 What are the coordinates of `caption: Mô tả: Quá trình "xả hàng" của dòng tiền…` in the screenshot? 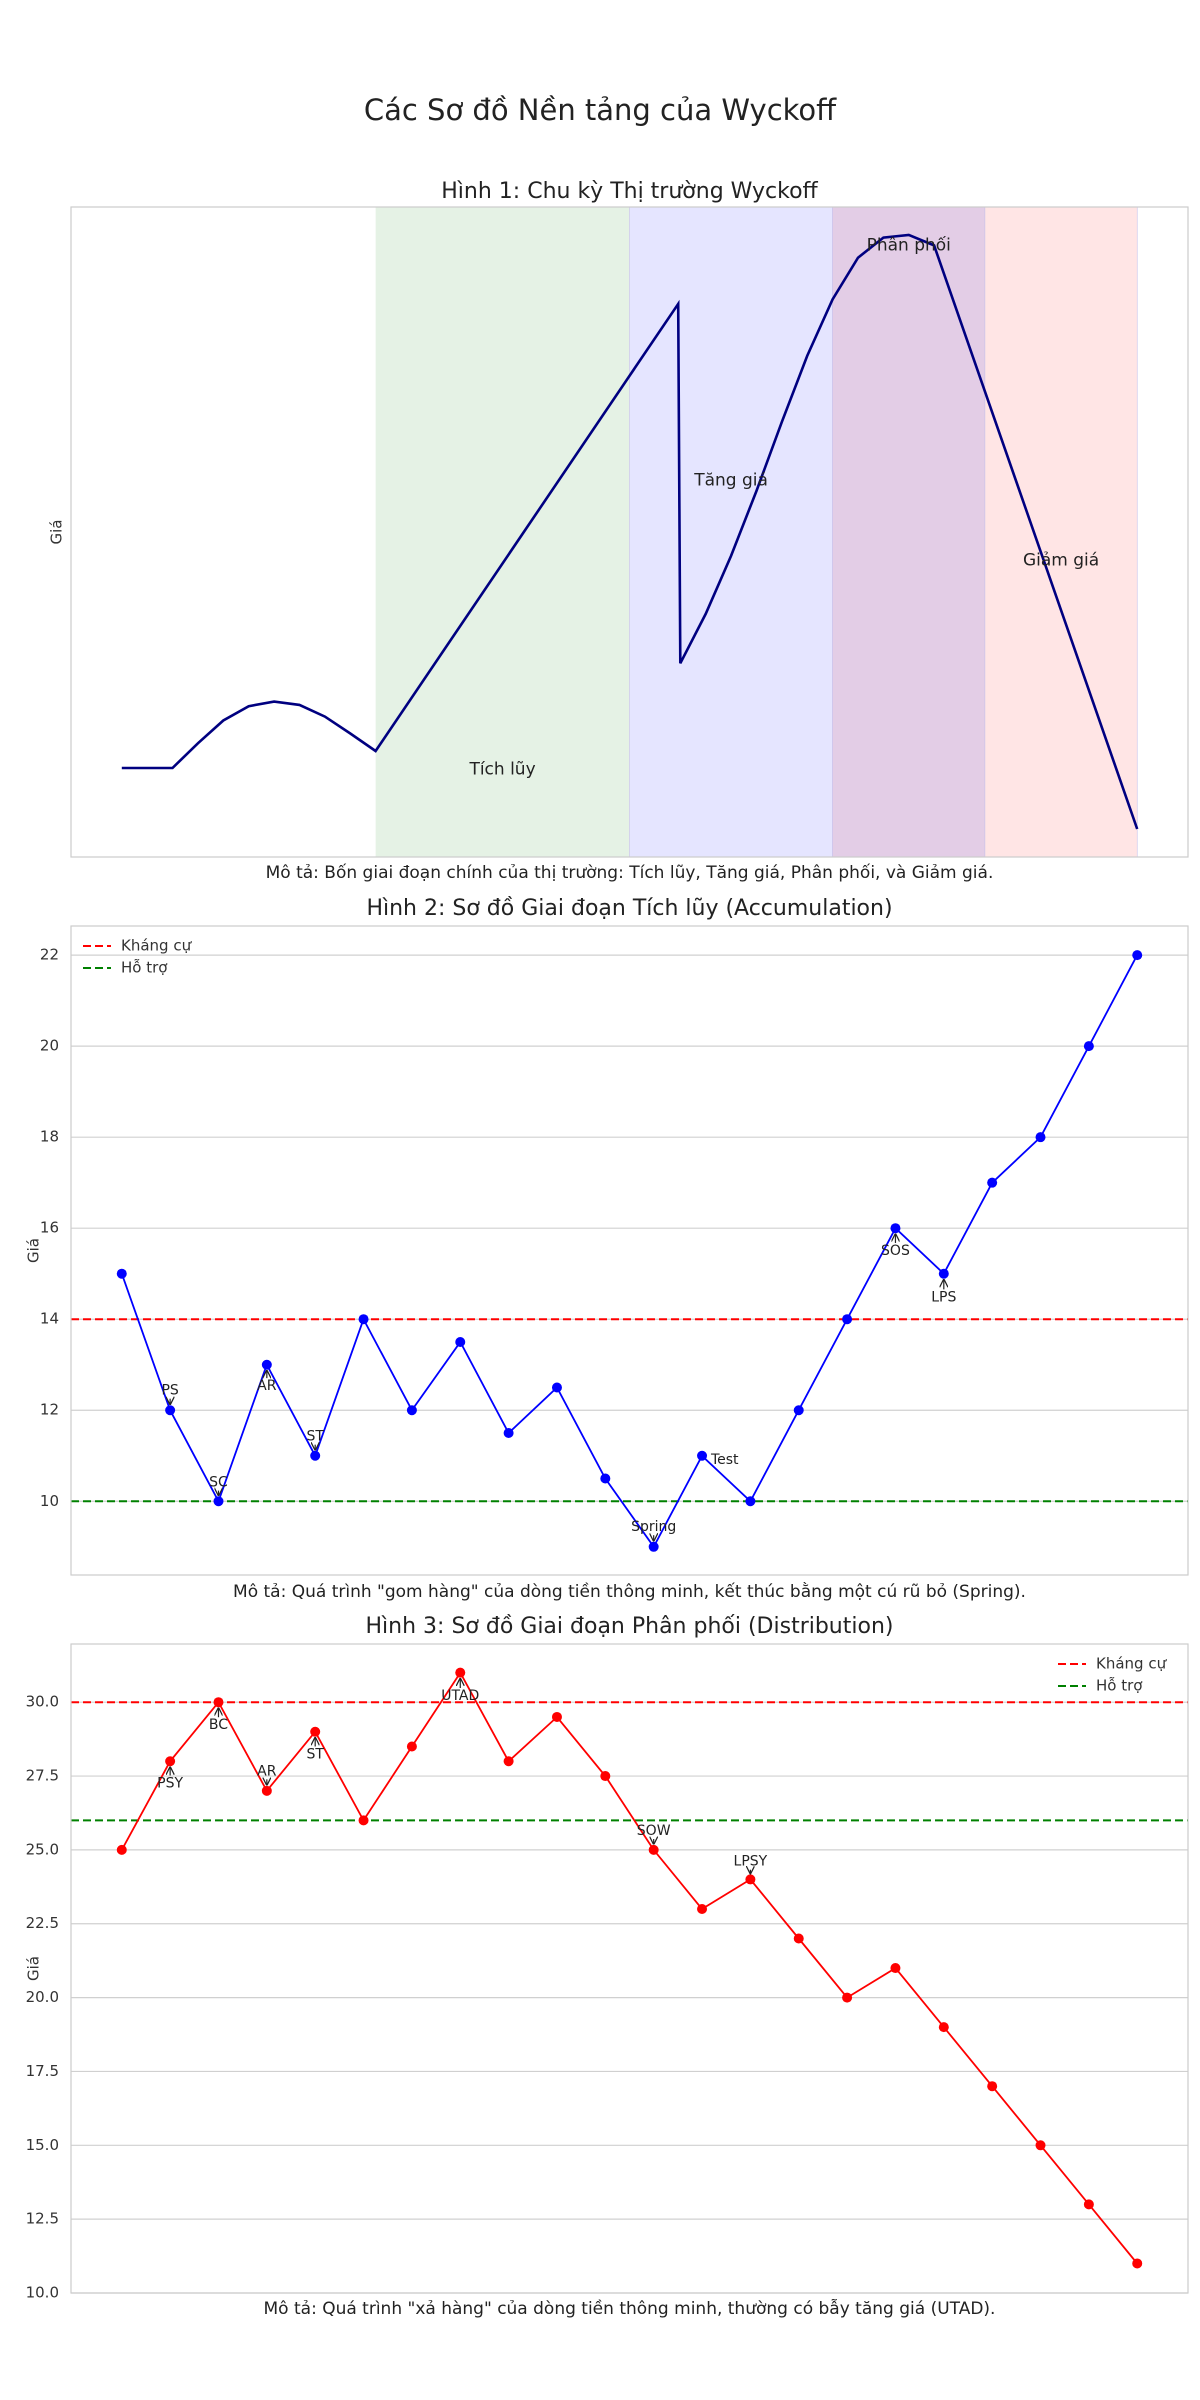 It's located at (630, 2308).